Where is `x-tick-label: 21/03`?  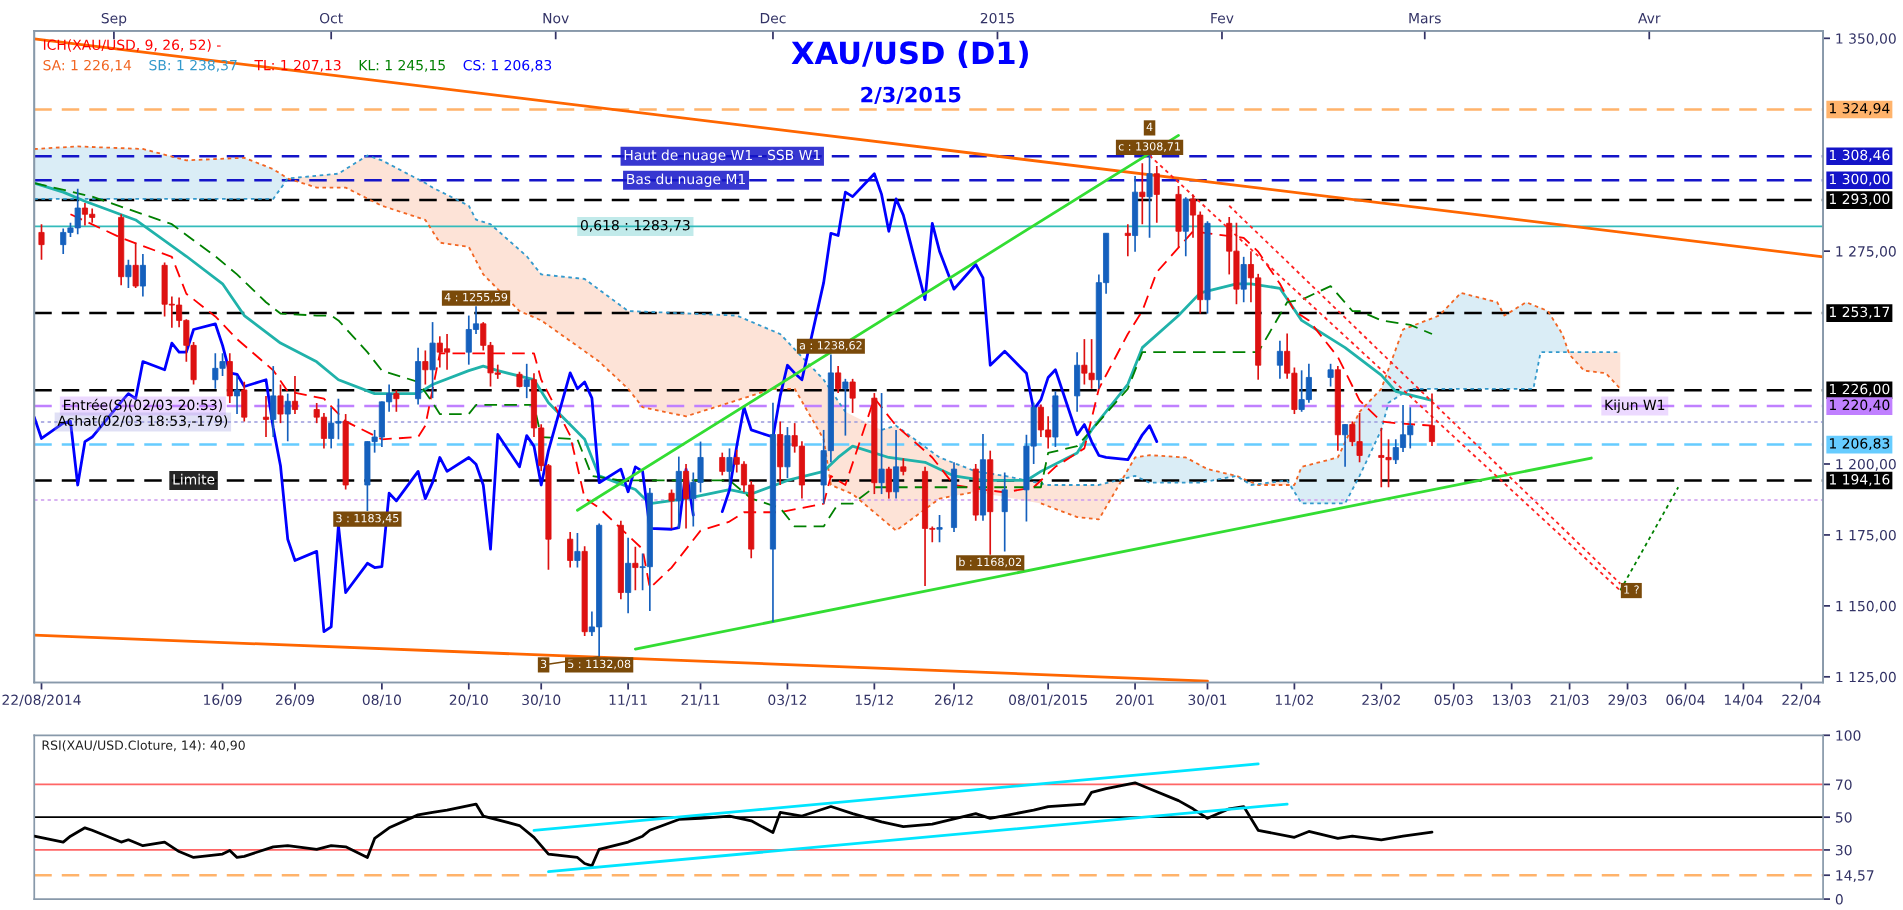 x-tick-label: 21/03 is located at coordinates (1569, 700).